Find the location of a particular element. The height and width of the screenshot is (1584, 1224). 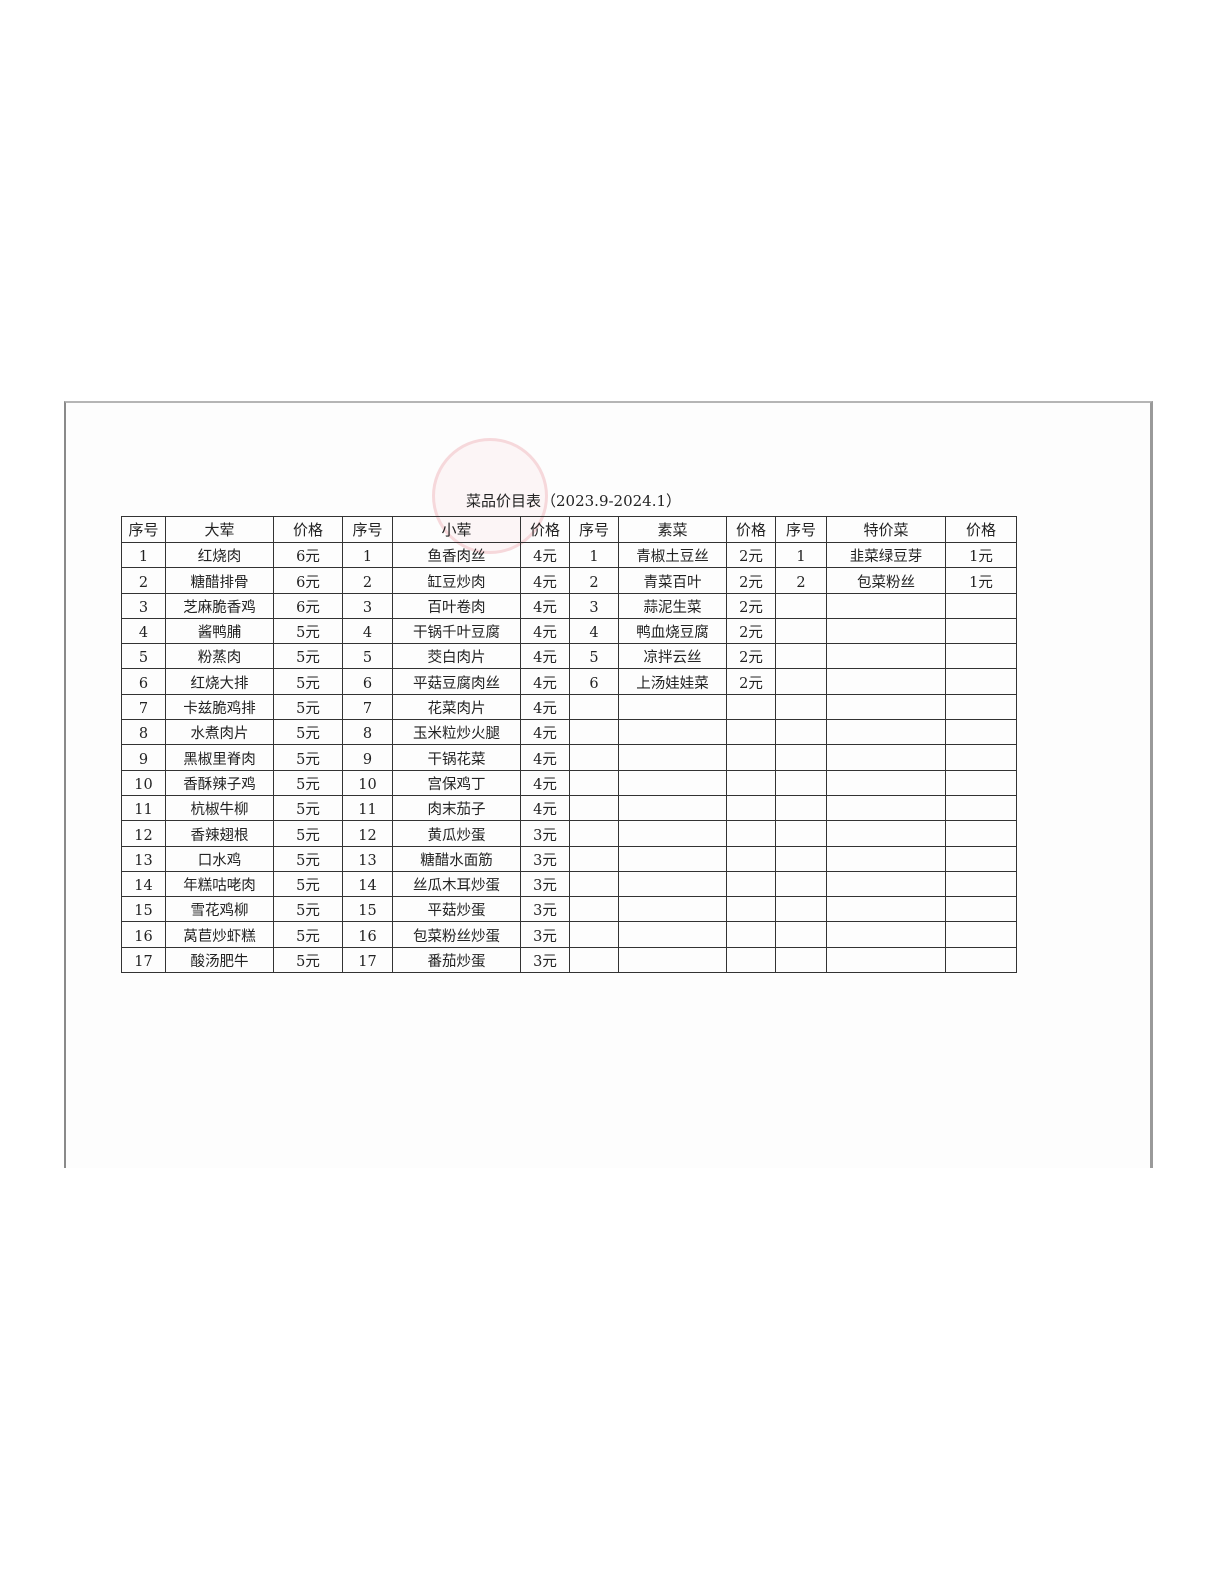

big-meat-dish-cell: 酸汤肥牛 is located at coordinates (219, 960).